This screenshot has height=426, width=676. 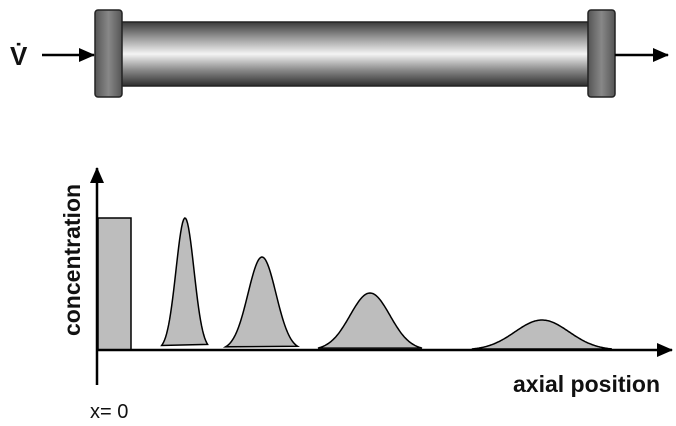 What do you see at coordinates (586, 384) in the screenshot?
I see `x-axis-label: axial position` at bounding box center [586, 384].